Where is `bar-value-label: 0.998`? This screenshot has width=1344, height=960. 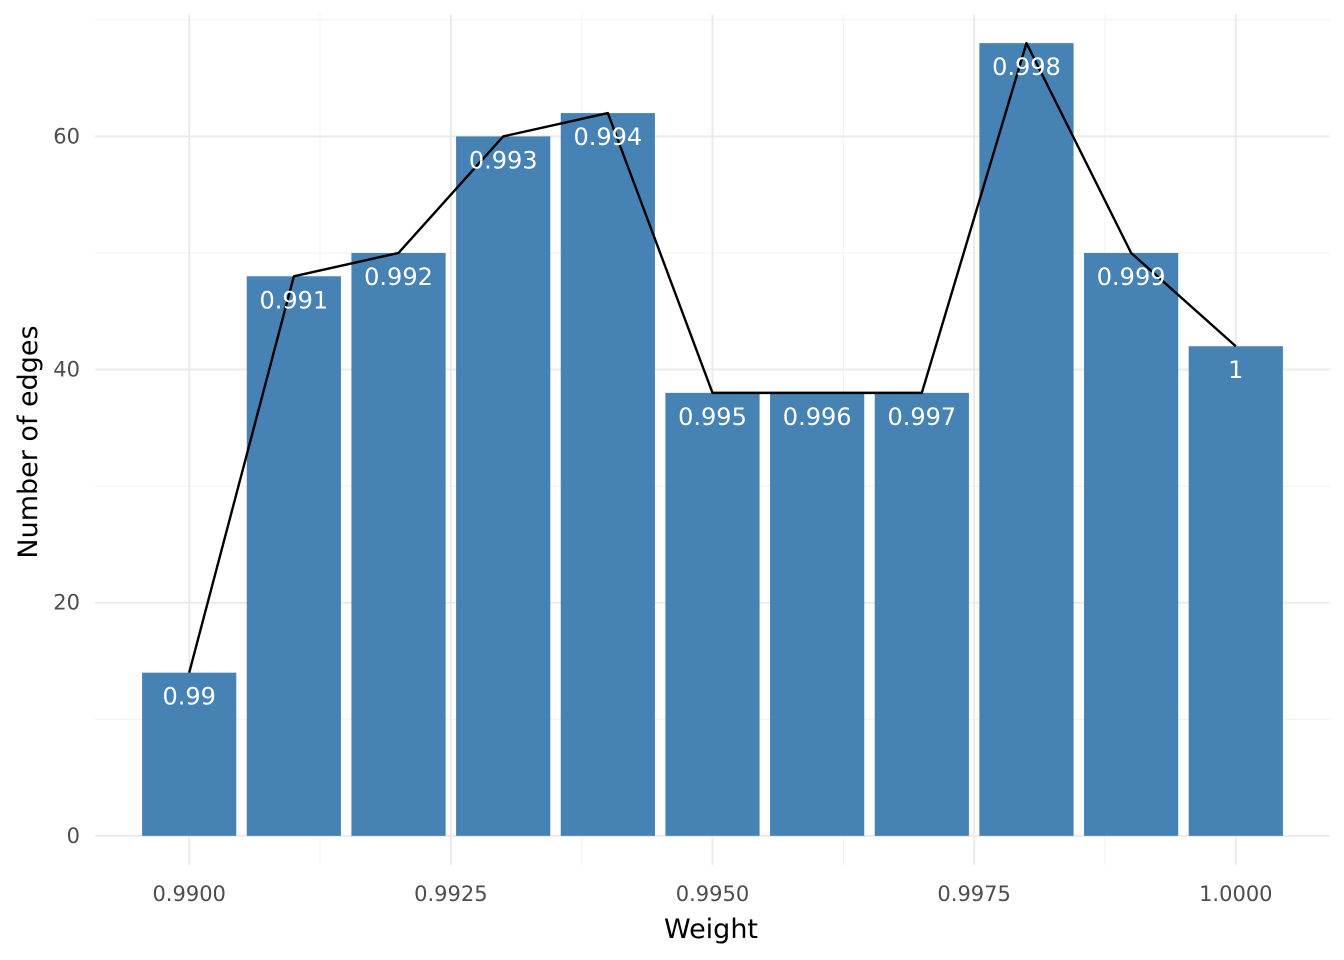
bar-value-label: 0.998 is located at coordinates (1026, 67).